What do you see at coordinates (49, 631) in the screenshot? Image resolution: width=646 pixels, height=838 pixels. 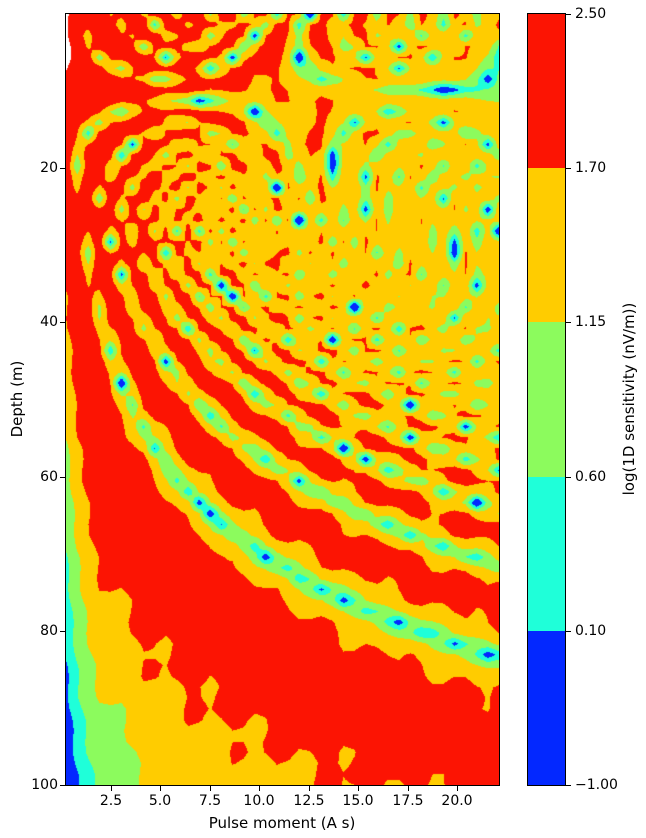 I see `y-tick-label: 80` at bounding box center [49, 631].